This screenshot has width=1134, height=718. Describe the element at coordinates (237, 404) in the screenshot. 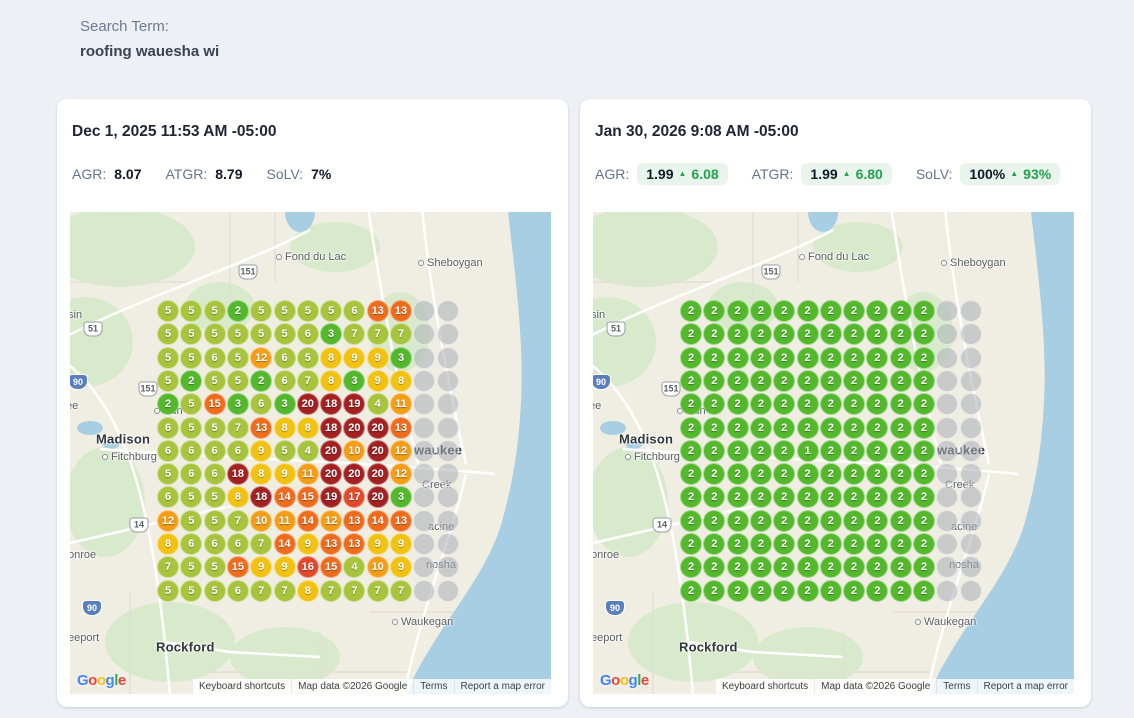

I see `rank-pin: 3` at that location.